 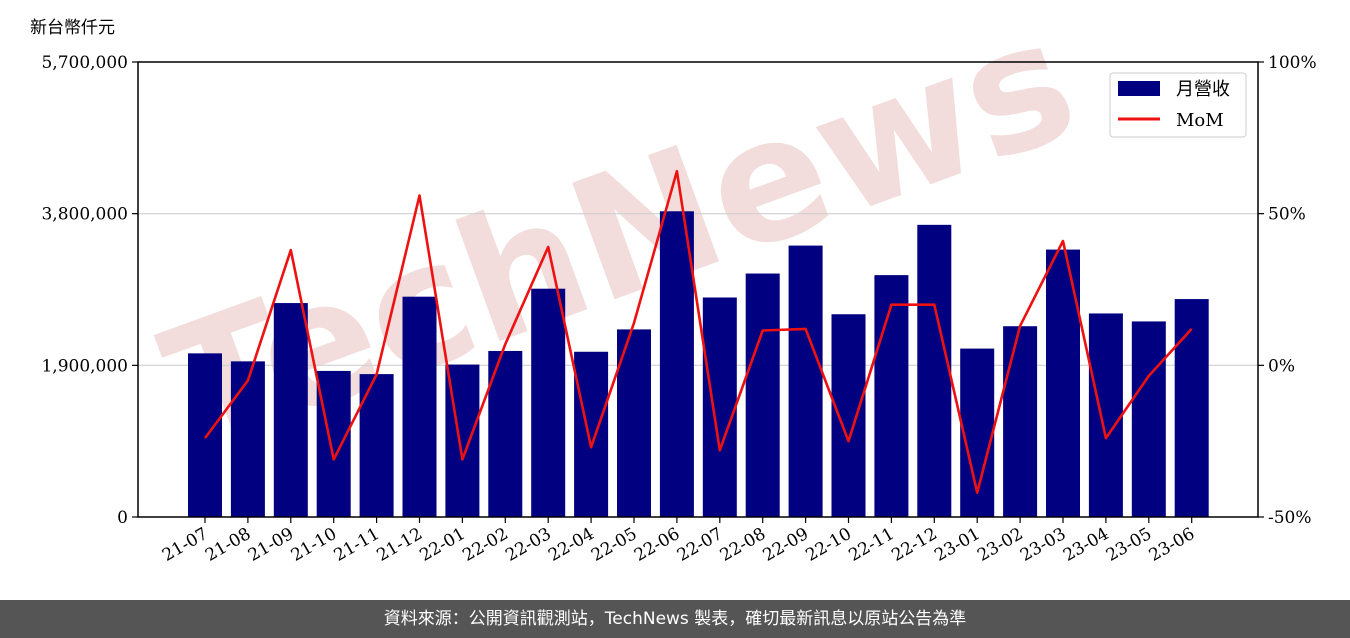 I want to click on left-tick-label: 1,900,000, so click(x=84, y=366).